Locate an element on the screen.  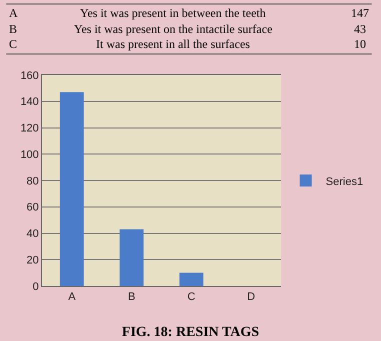
y-tick-label: 20 is located at coordinates (32, 260).